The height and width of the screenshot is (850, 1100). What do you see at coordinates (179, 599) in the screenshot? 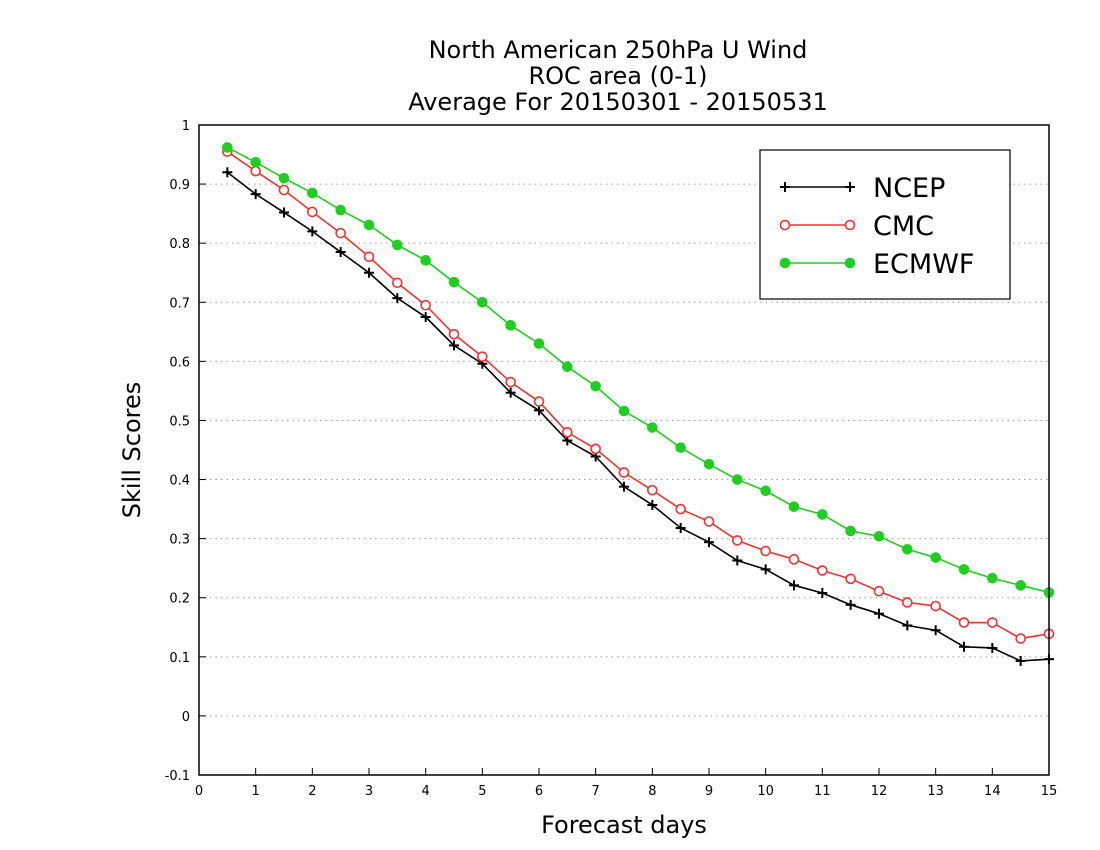
I see `y-tick-label: 0.2` at bounding box center [179, 599].